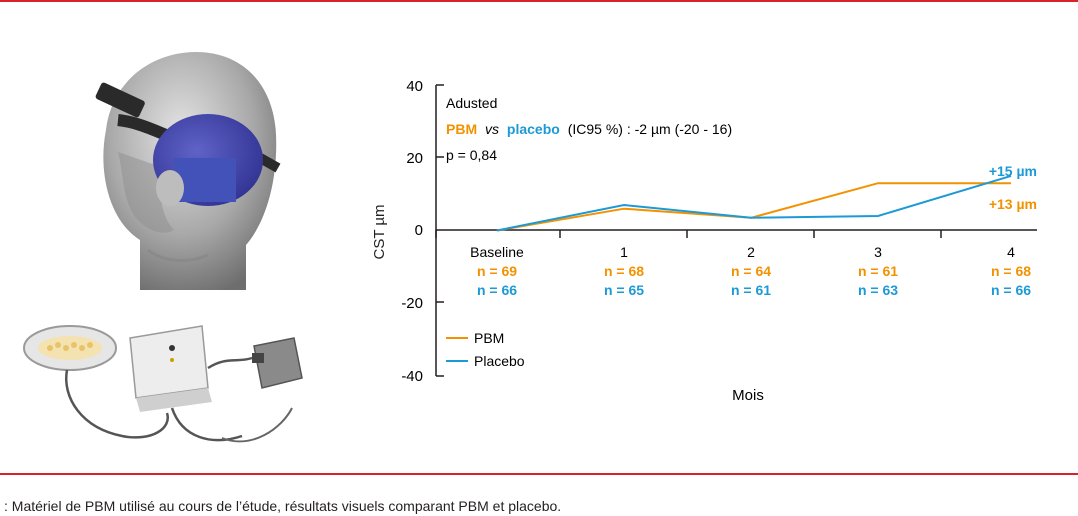 The image size is (1078, 516). I want to click on x-tick-label: Baseline, so click(497, 252).